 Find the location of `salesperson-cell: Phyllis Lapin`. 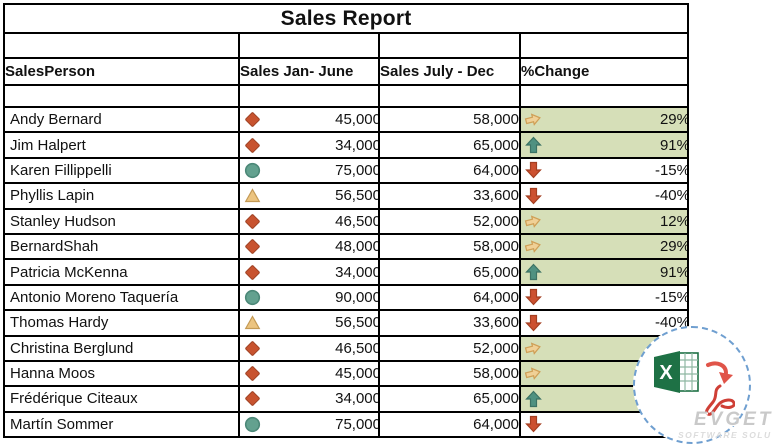

salesperson-cell: Phyllis Lapin is located at coordinates (121, 196).